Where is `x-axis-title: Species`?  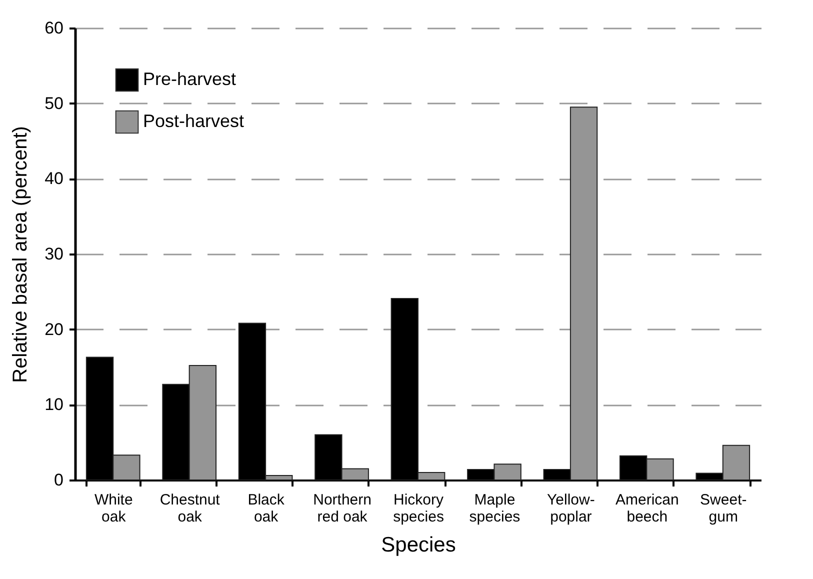
x-axis-title: Species is located at coordinates (418, 545).